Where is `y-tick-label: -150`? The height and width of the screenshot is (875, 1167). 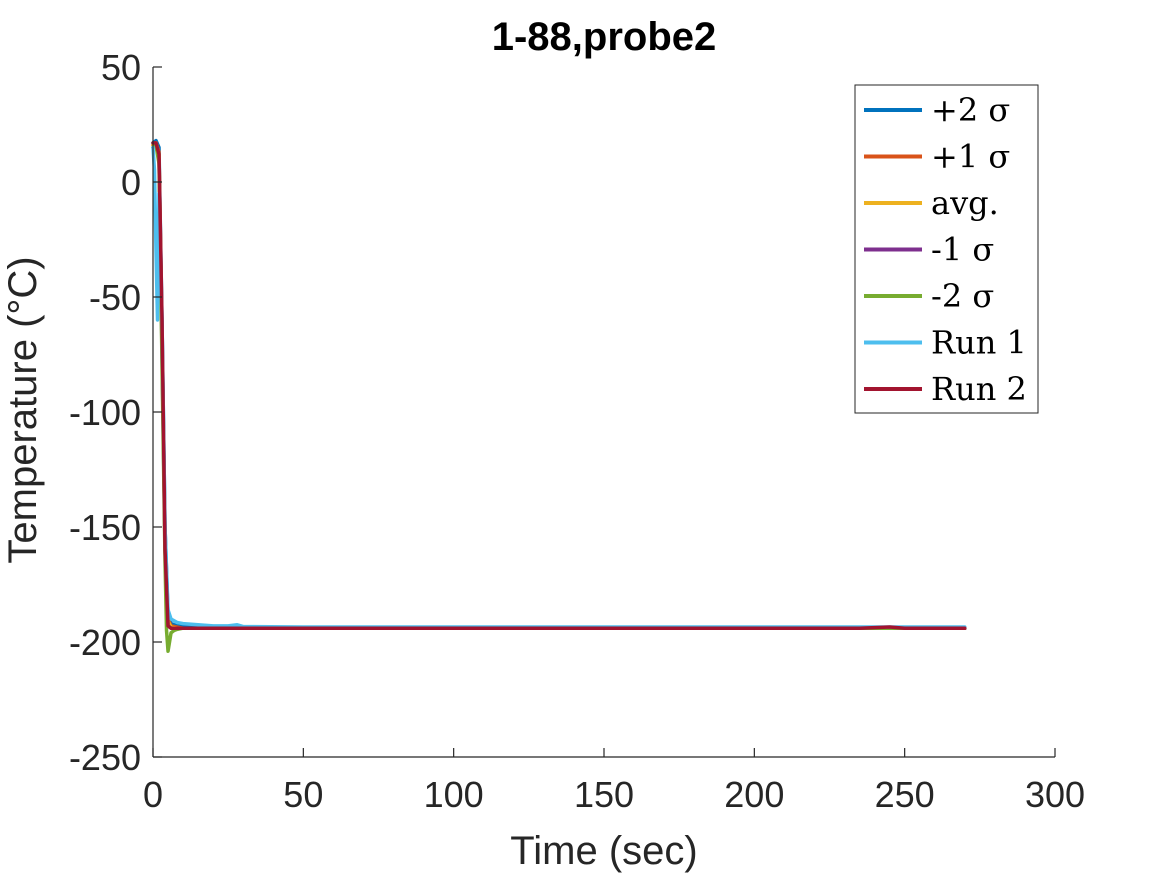
y-tick-label: -150 is located at coordinates (105, 527).